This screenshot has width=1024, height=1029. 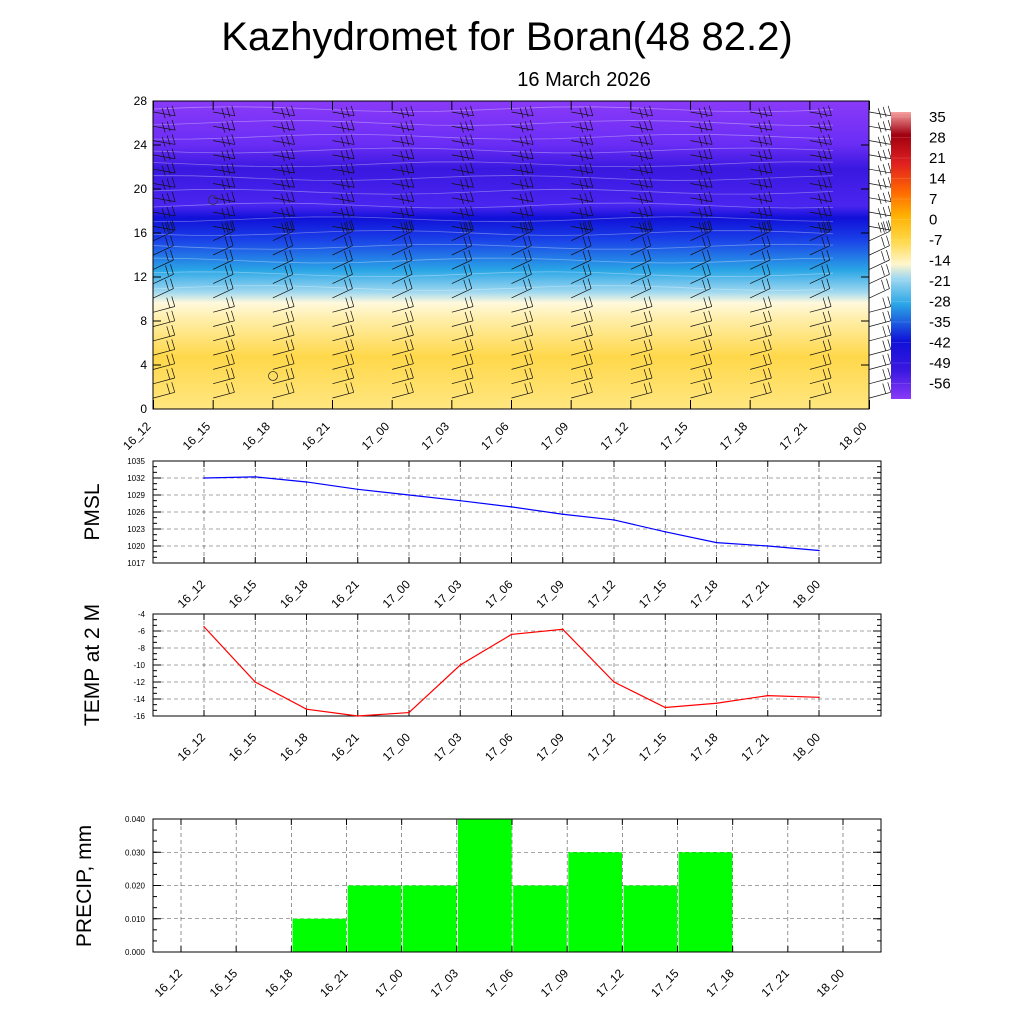 I want to click on y-tick-label: 1029, so click(x=136, y=495).